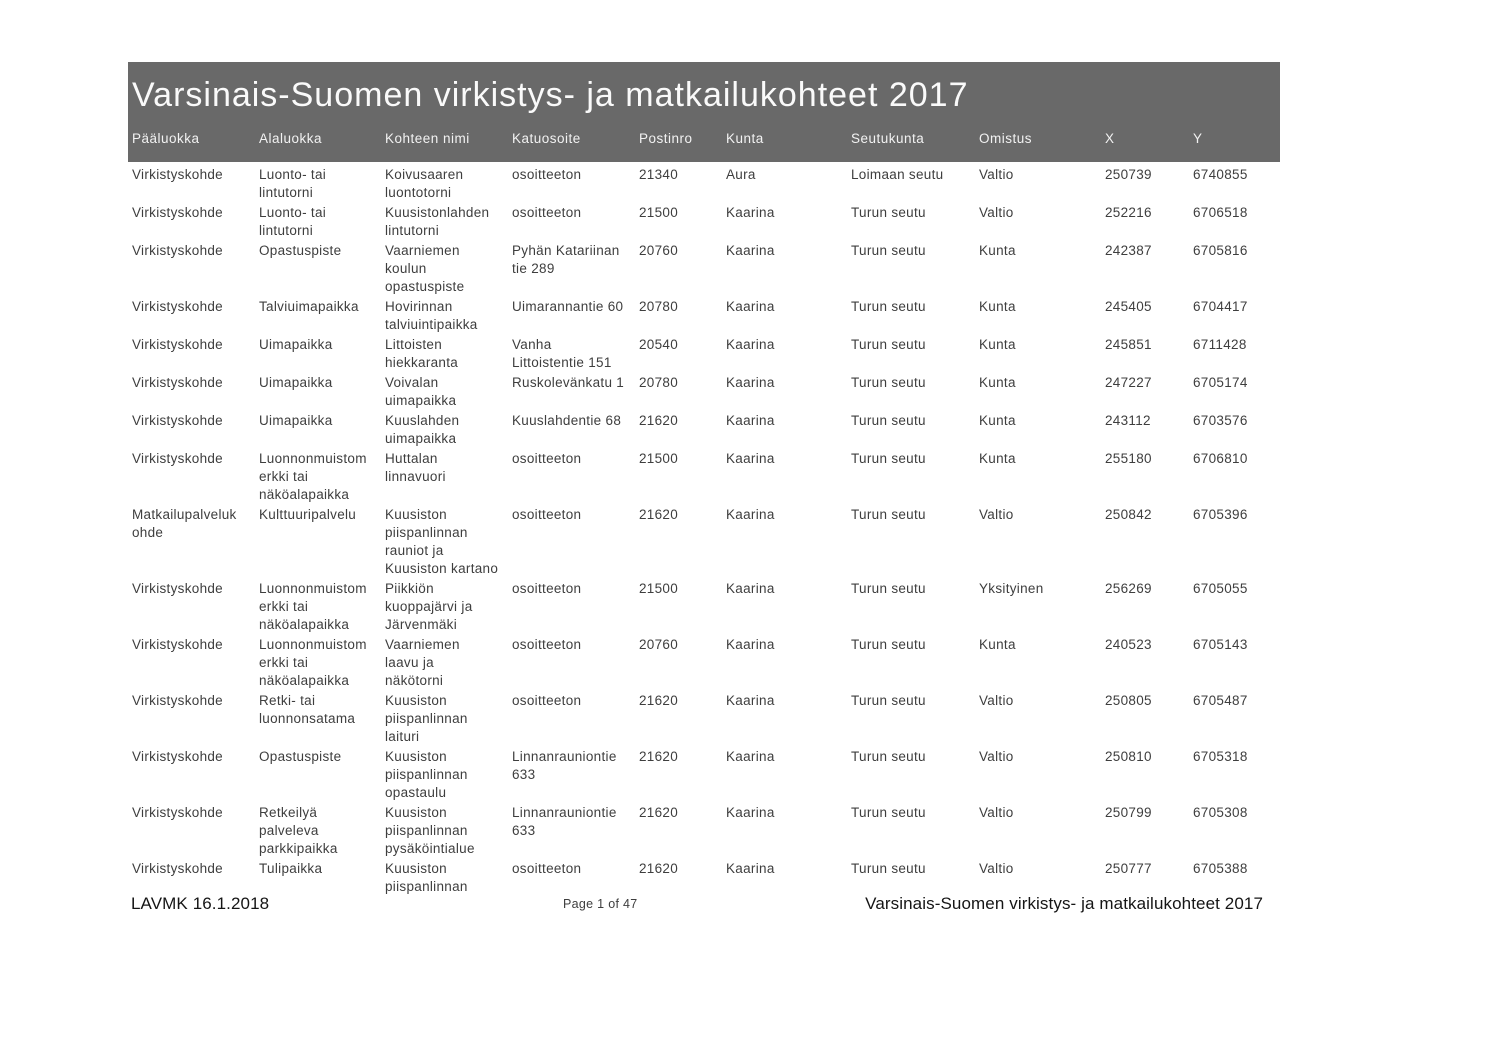 Image resolution: width=1495 pixels, height=1058 pixels. Describe the element at coordinates (1128, 174) in the screenshot. I see `table-cell: 250739` at that location.